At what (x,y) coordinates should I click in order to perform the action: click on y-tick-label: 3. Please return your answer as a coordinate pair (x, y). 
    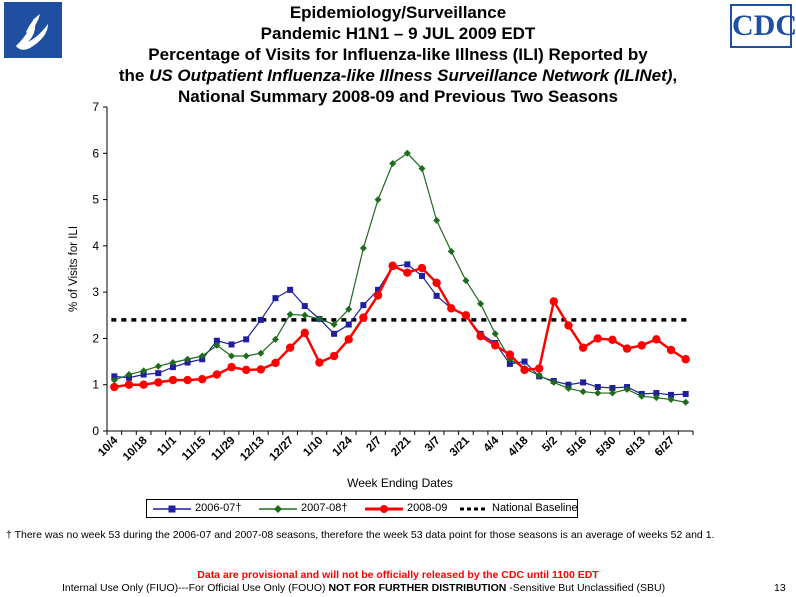
    Looking at the image, I should click on (95, 292).